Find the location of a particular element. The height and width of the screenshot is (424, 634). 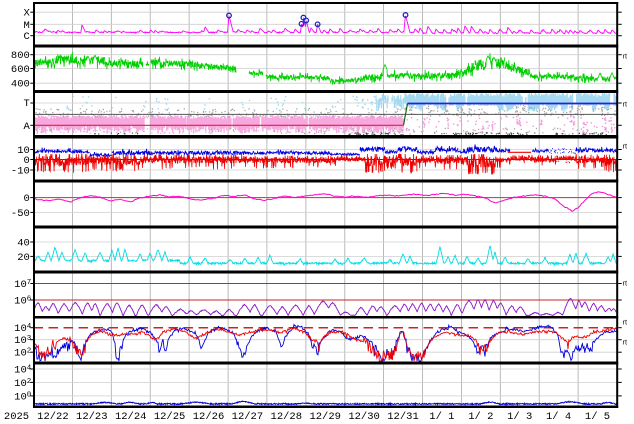

svg-text: 12/28 is located at coordinates (287, 417).